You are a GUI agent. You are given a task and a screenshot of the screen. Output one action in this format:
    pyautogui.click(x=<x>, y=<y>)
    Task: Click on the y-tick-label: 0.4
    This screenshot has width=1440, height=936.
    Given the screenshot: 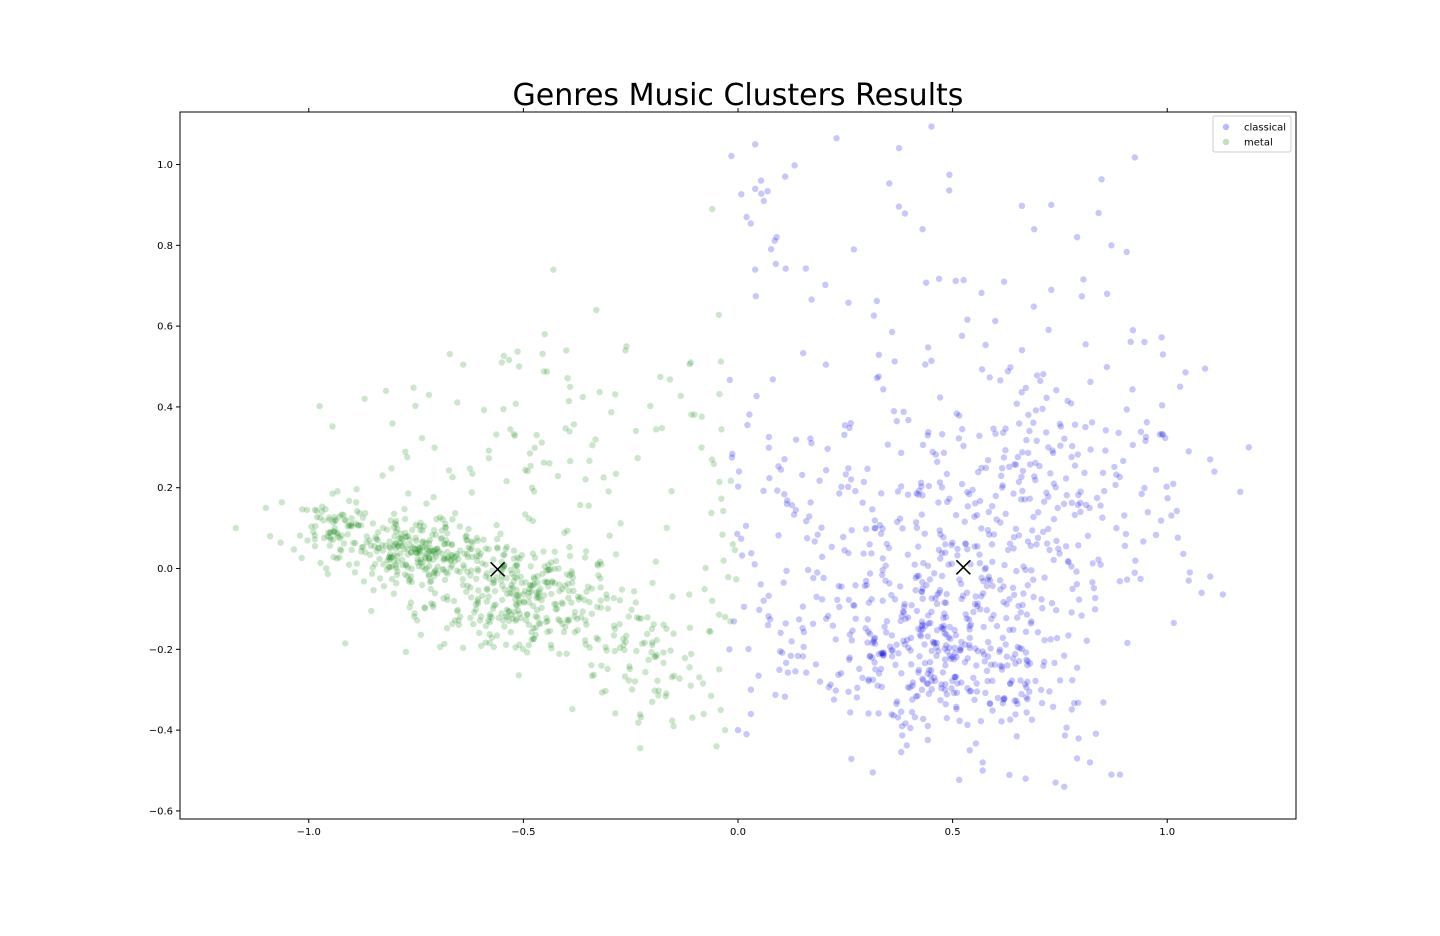 What is the action you would take?
    pyautogui.click(x=165, y=407)
    